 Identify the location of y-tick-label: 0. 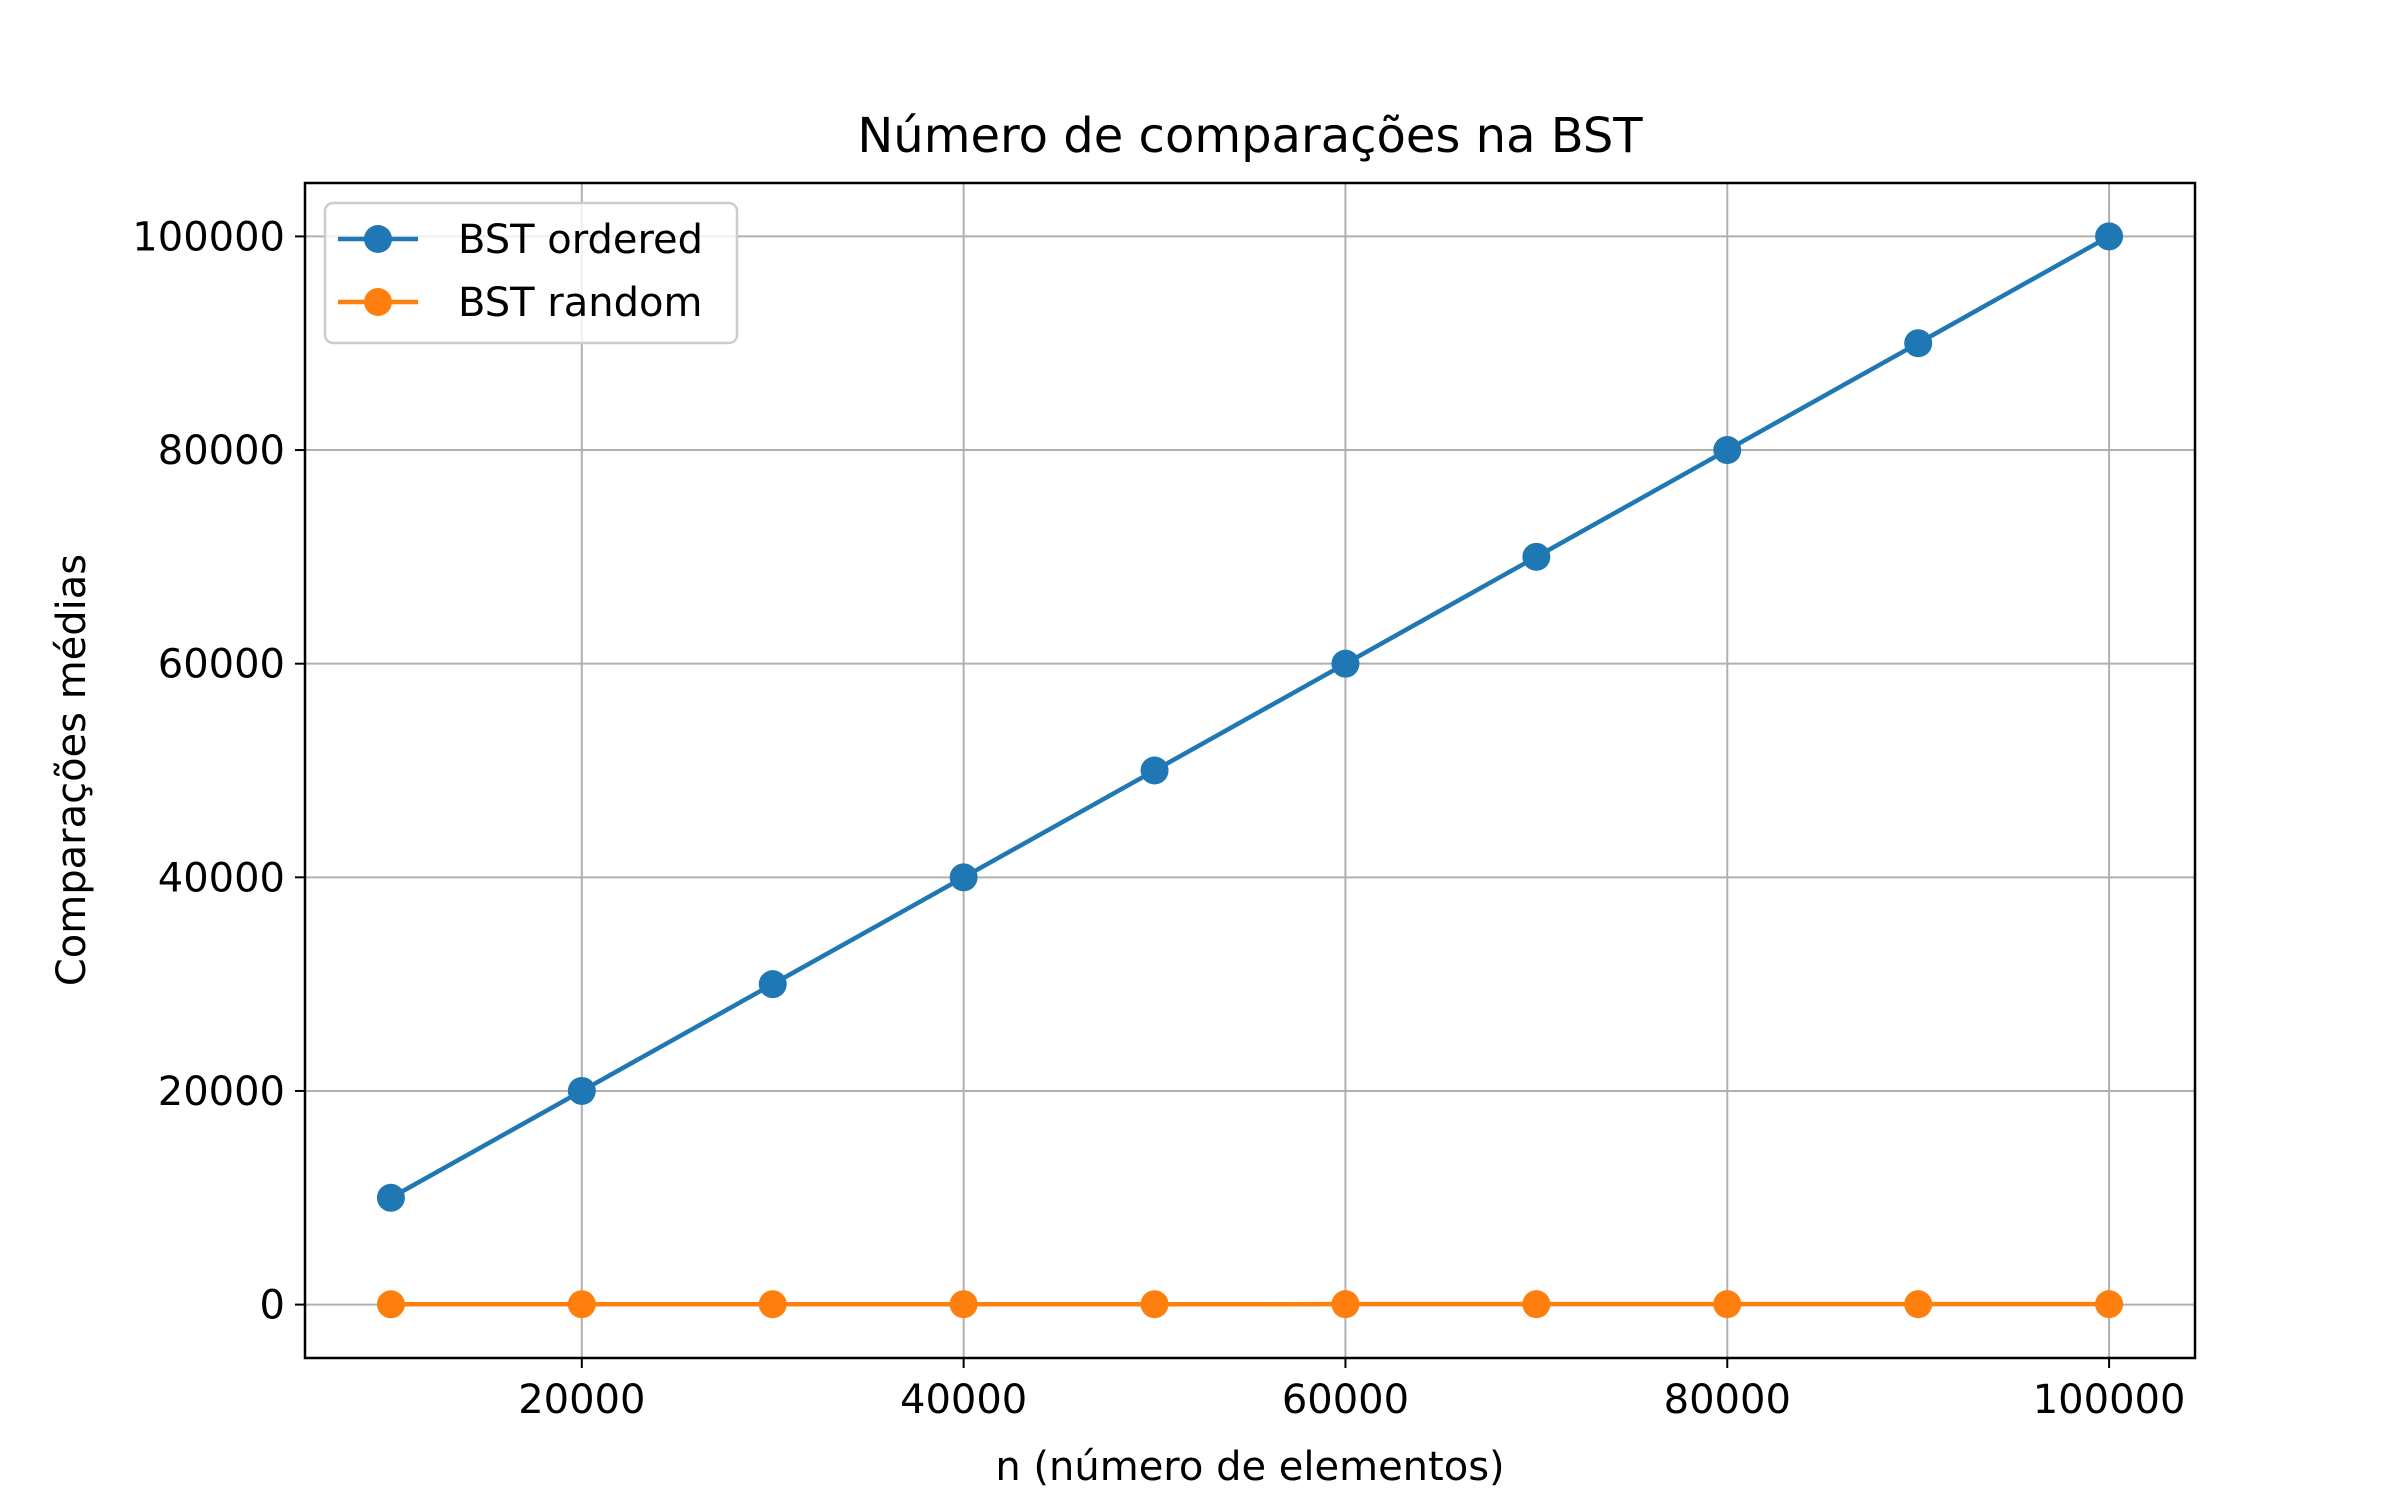
(272, 1306).